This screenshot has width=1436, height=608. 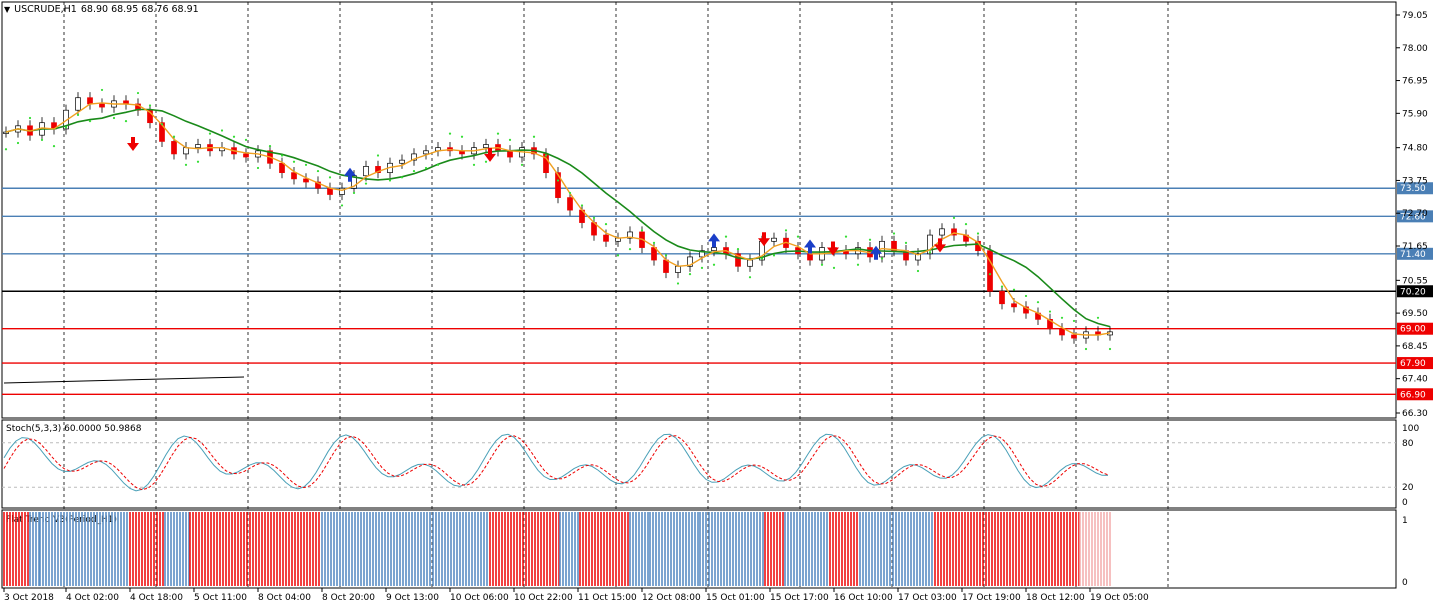 What do you see at coordinates (556, 463) in the screenshot?
I see `stoch-signal-line` at bounding box center [556, 463].